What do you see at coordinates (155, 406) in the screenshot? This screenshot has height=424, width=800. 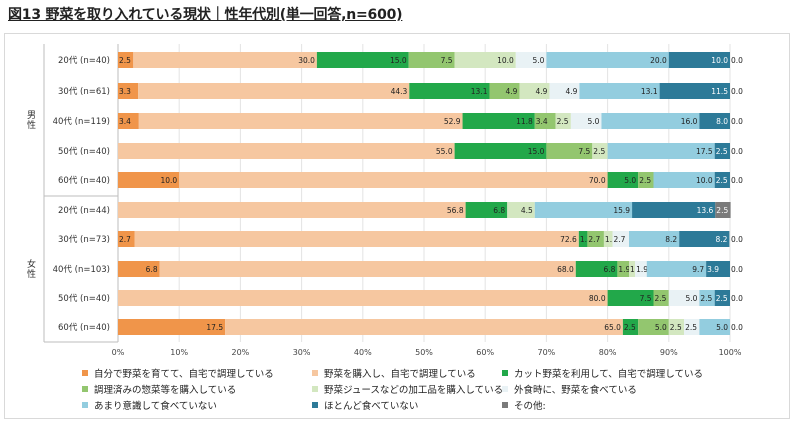 I see `legend-label: あまり意識して食べていない` at bounding box center [155, 406].